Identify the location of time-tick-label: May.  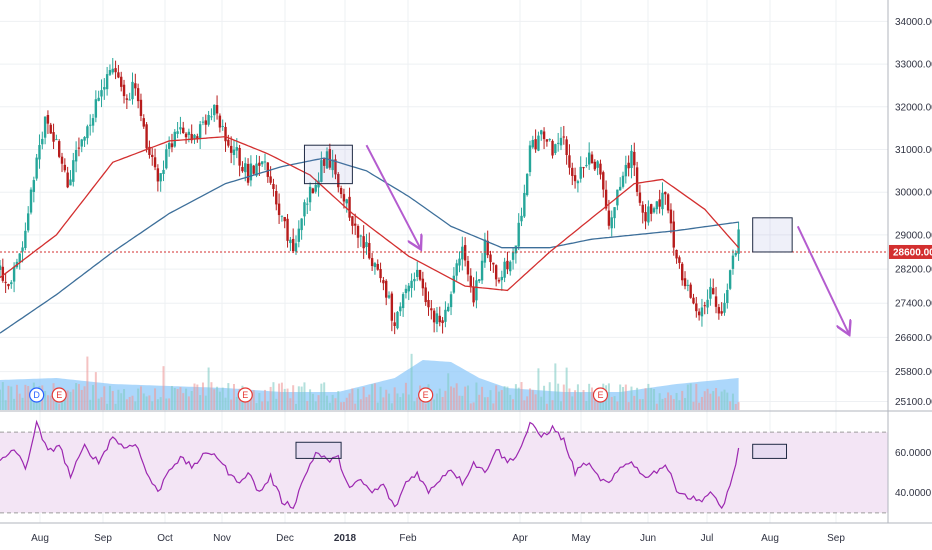
(581, 538).